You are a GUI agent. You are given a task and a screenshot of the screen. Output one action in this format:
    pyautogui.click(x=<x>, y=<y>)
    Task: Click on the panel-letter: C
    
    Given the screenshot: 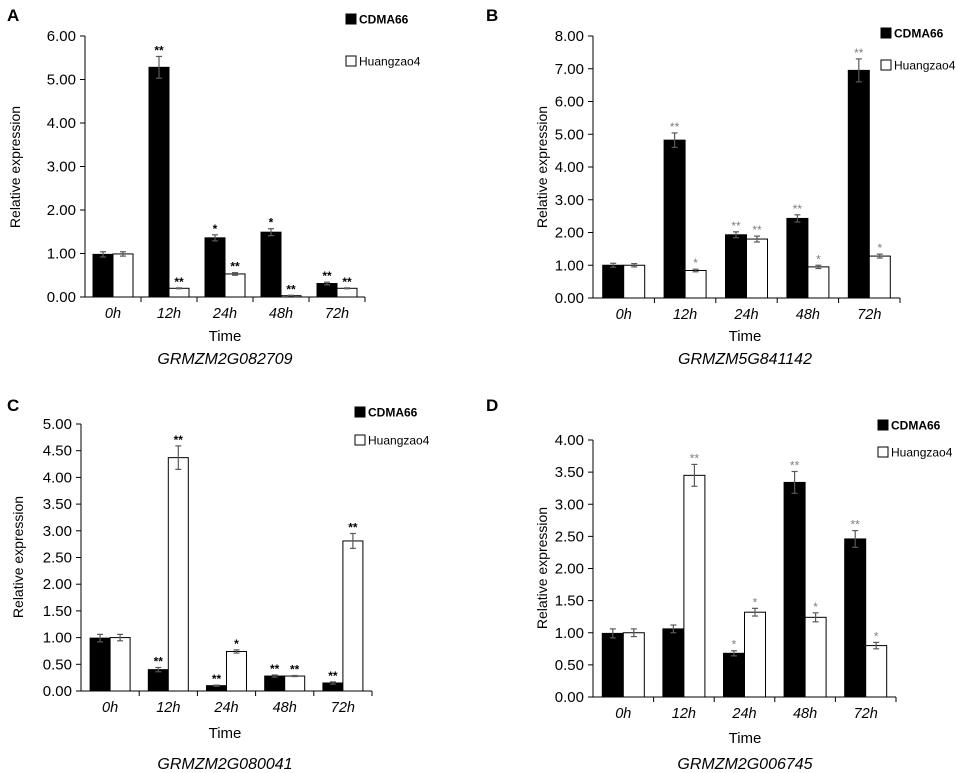 What is the action you would take?
    pyautogui.click(x=13, y=405)
    